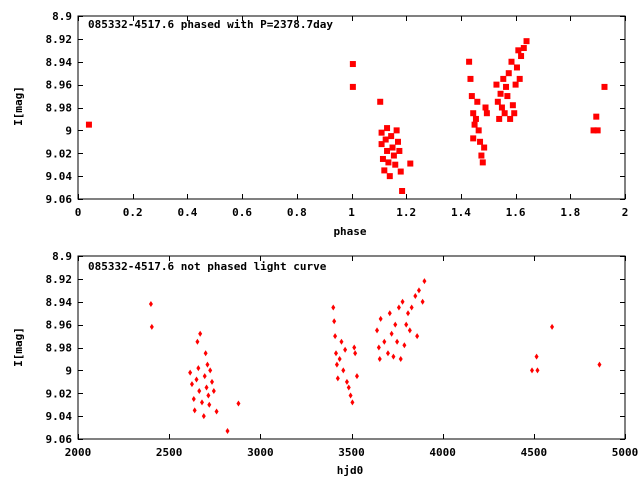  Describe the element at coordinates (59, 325) in the screenshot. I see `y-tick-label: 8.96` at that location.